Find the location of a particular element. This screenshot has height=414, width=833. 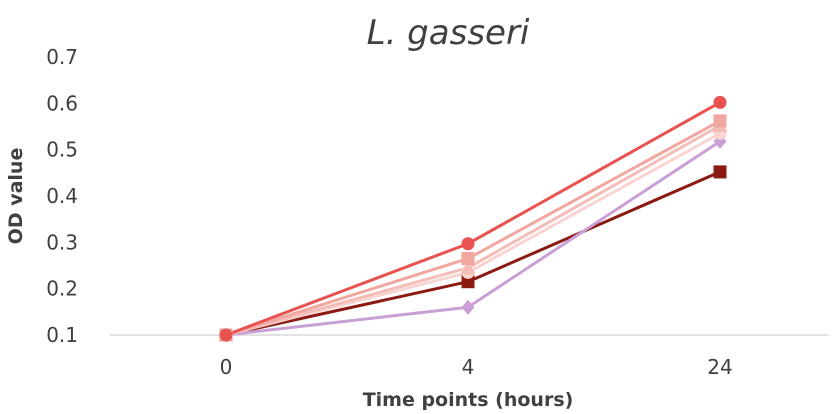

x-tick-label: 4 is located at coordinates (468, 367).